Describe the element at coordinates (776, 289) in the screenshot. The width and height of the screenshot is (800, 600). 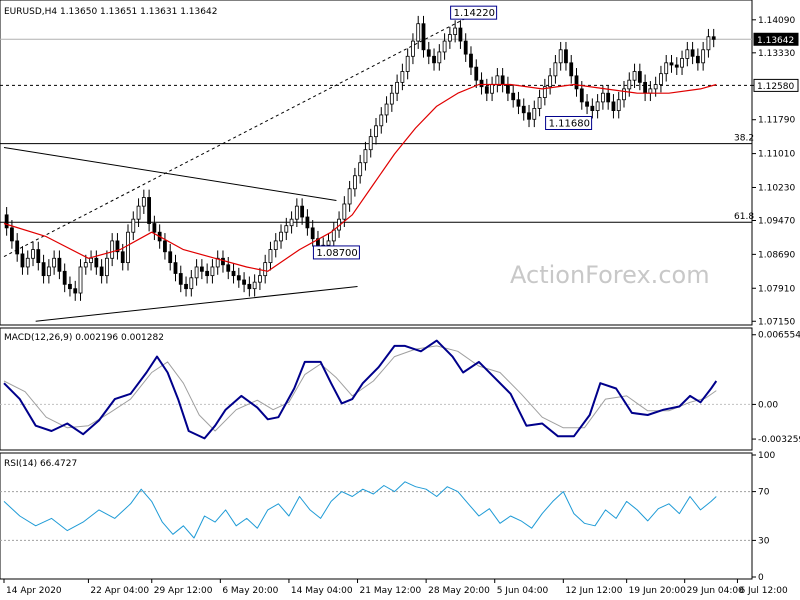
I see `price-y-tick-label: 1.07910` at that location.